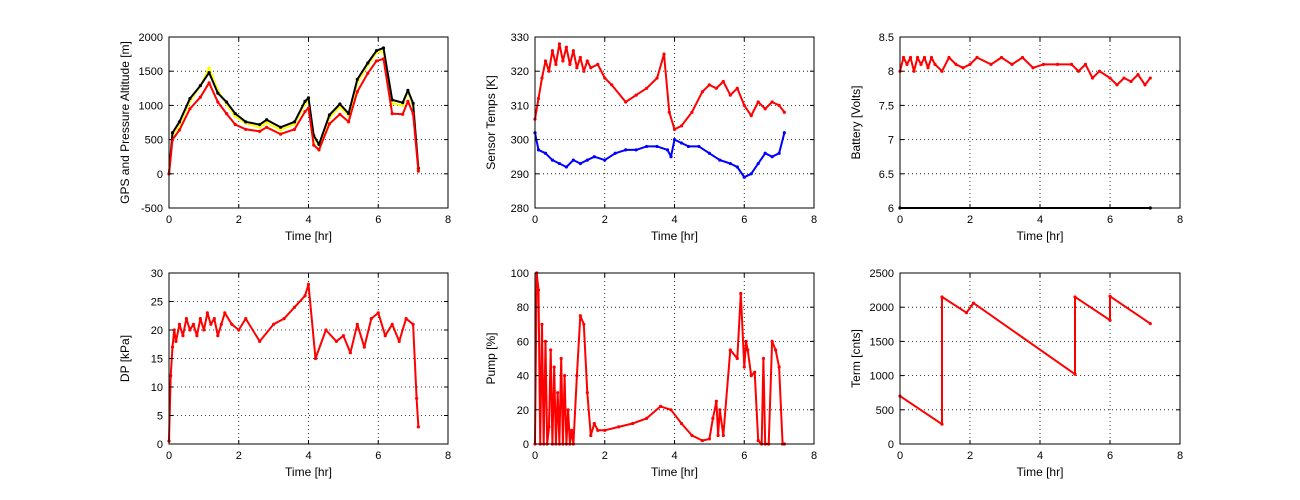  I want to click on x-axis-label: Time [hr], so click(674, 472).